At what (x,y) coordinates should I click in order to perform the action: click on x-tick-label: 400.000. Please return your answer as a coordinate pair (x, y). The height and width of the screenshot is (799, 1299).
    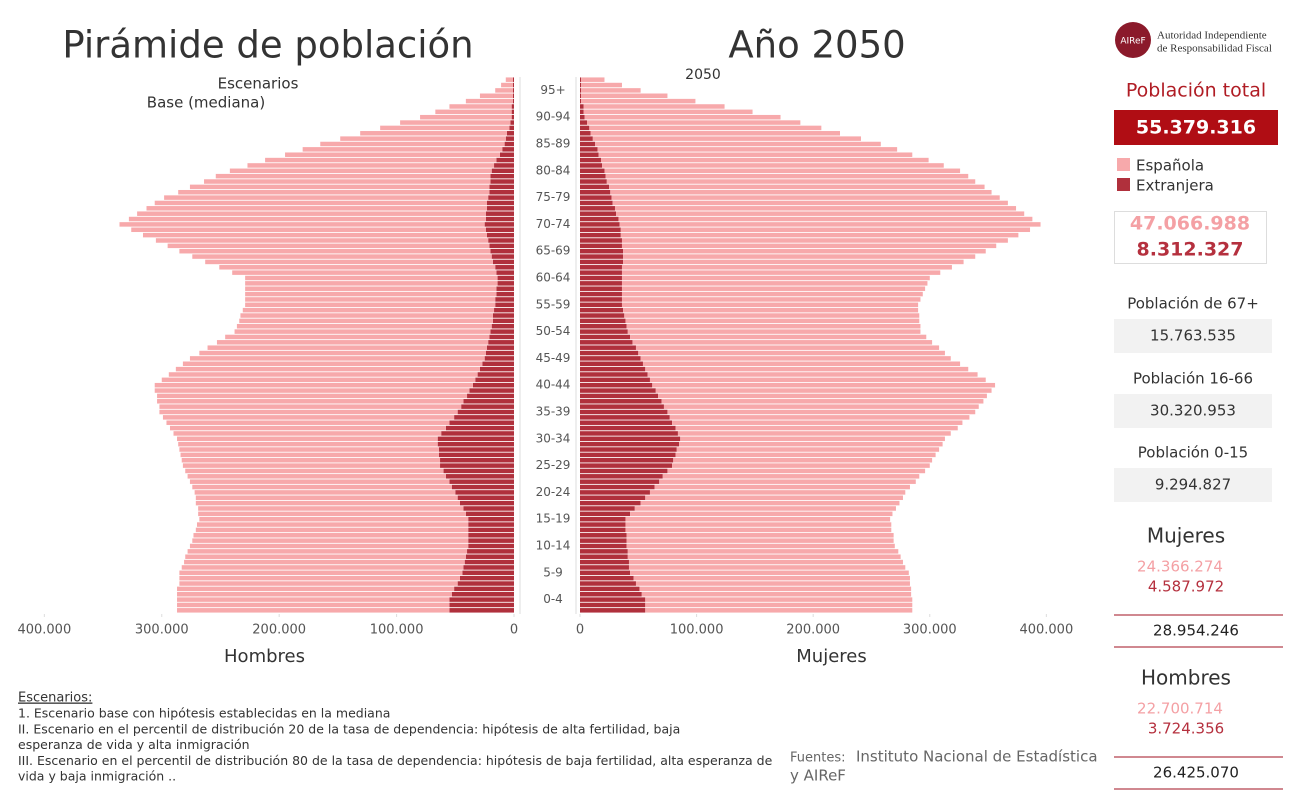
    Looking at the image, I should click on (1046, 630).